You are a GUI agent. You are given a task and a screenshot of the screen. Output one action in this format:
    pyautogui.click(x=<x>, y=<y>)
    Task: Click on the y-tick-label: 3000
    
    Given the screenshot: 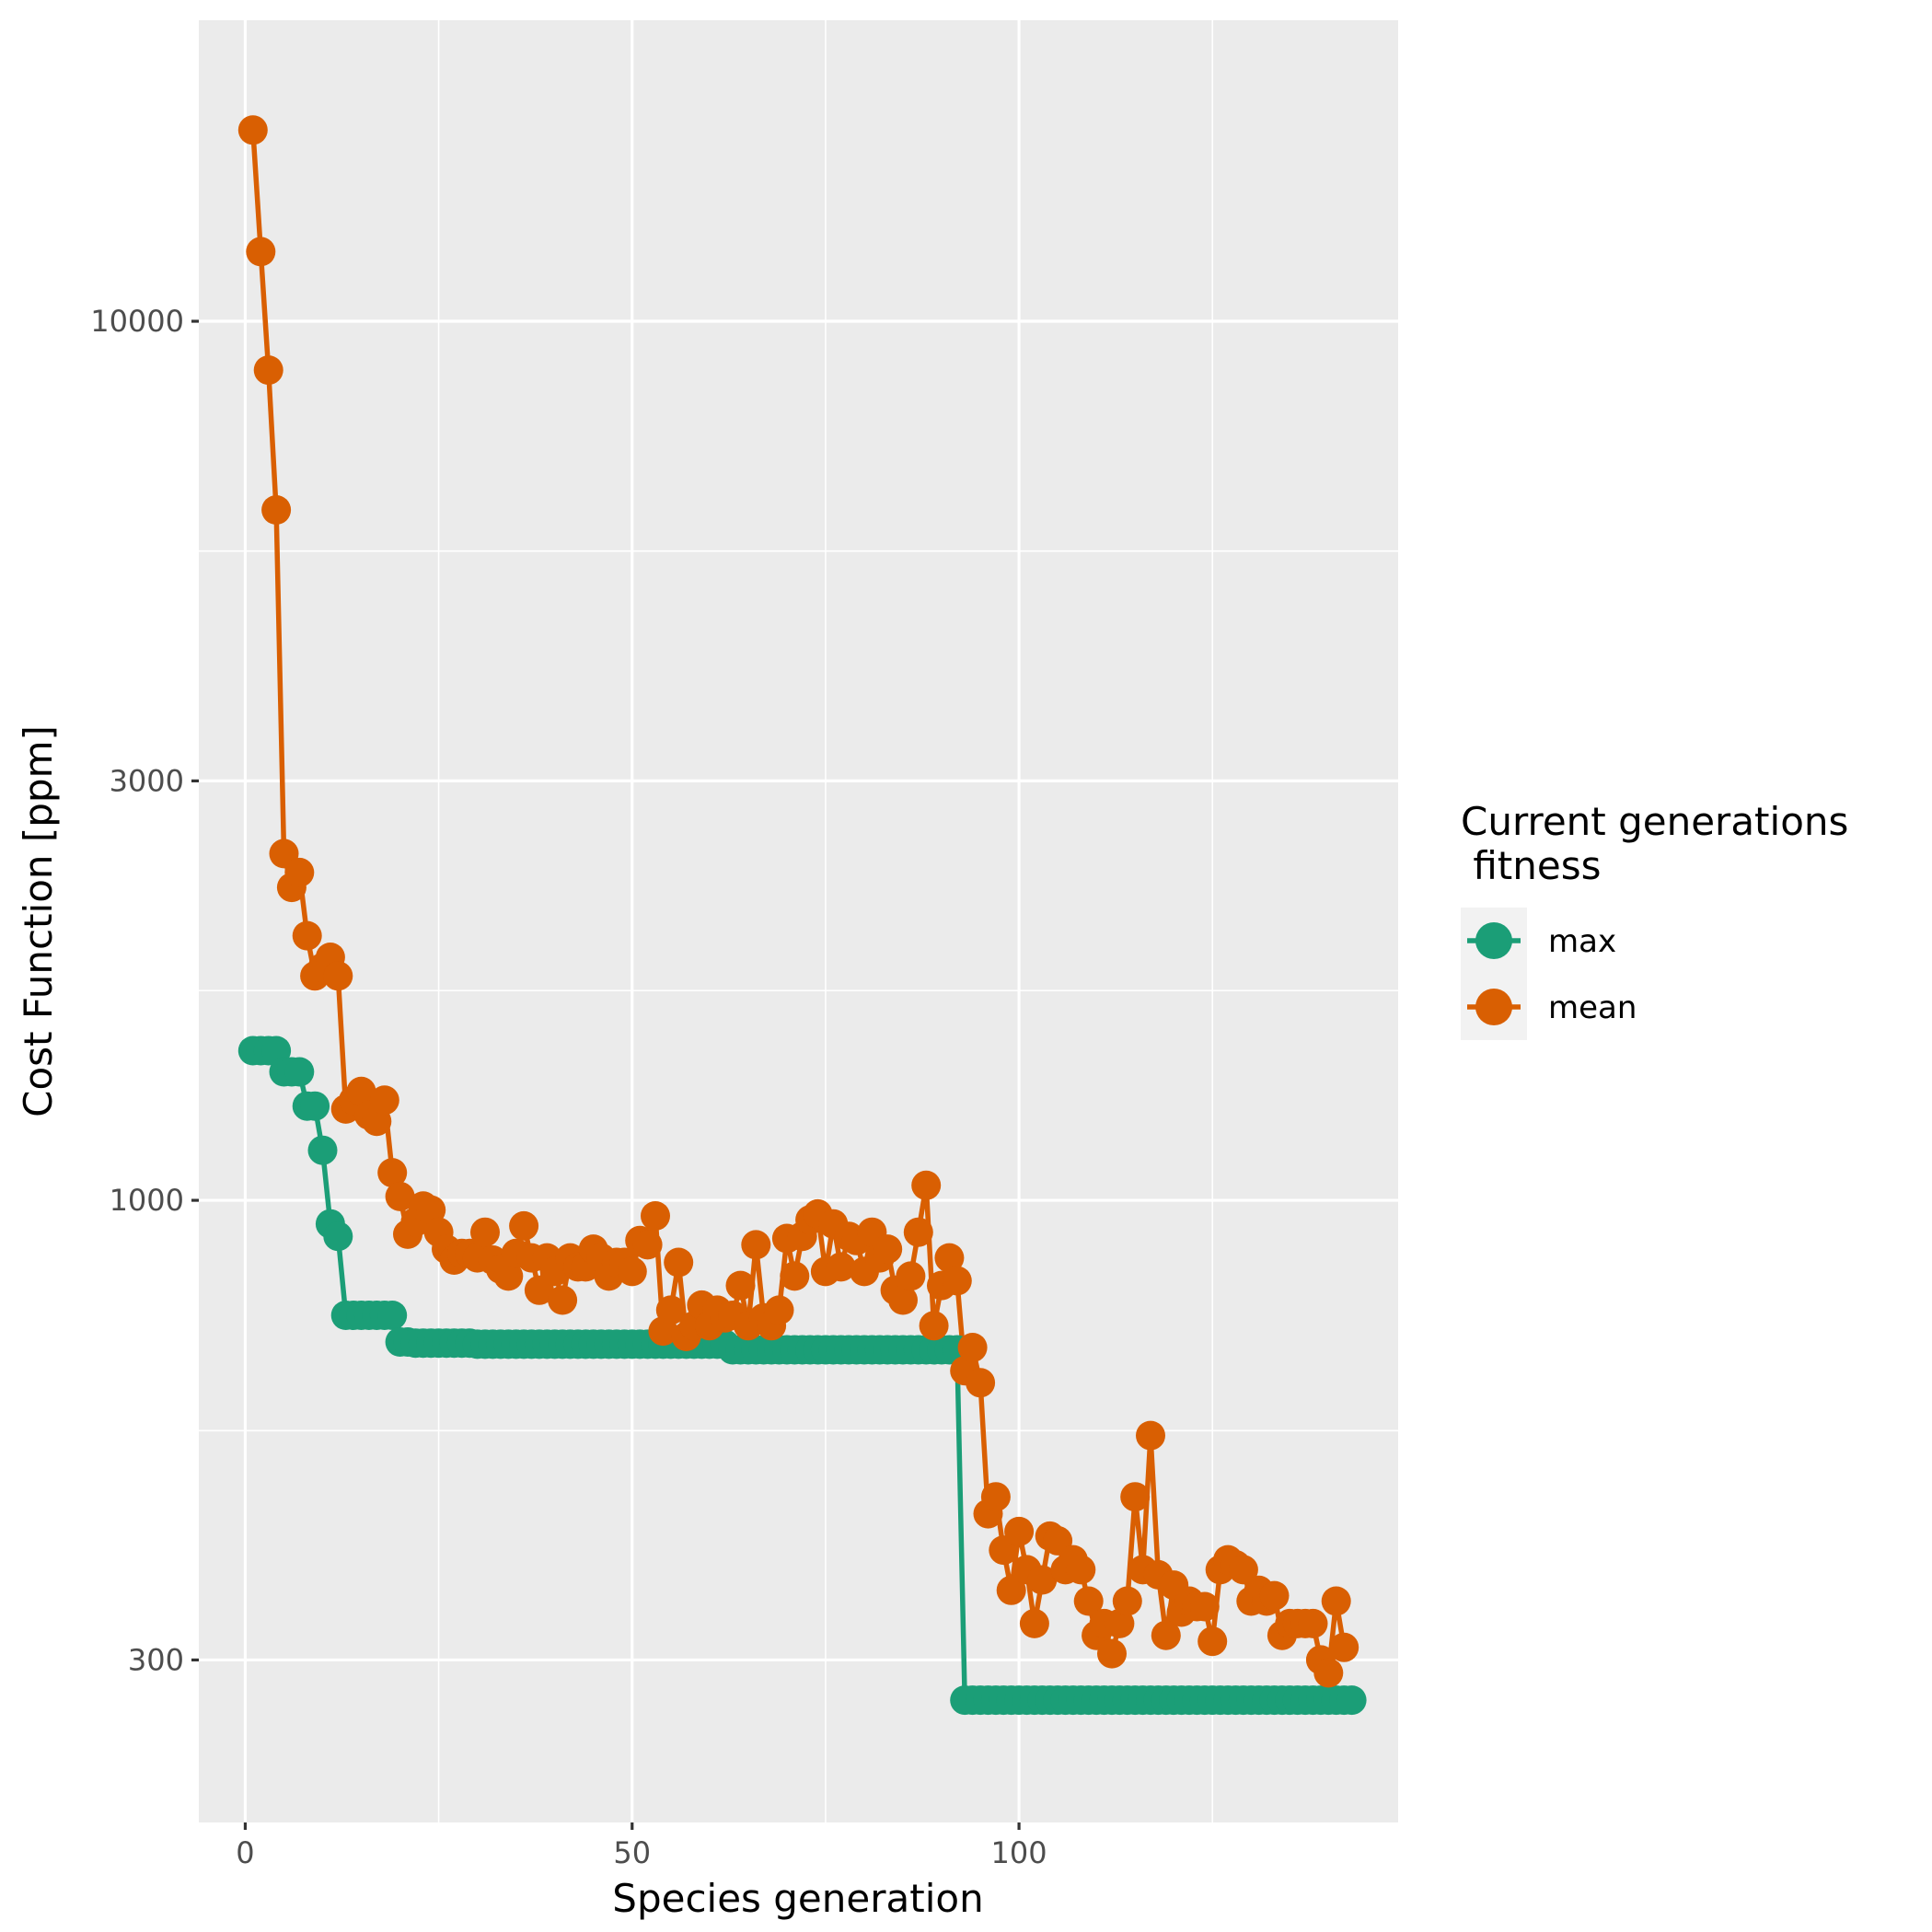 What is the action you would take?
    pyautogui.click(x=147, y=781)
    